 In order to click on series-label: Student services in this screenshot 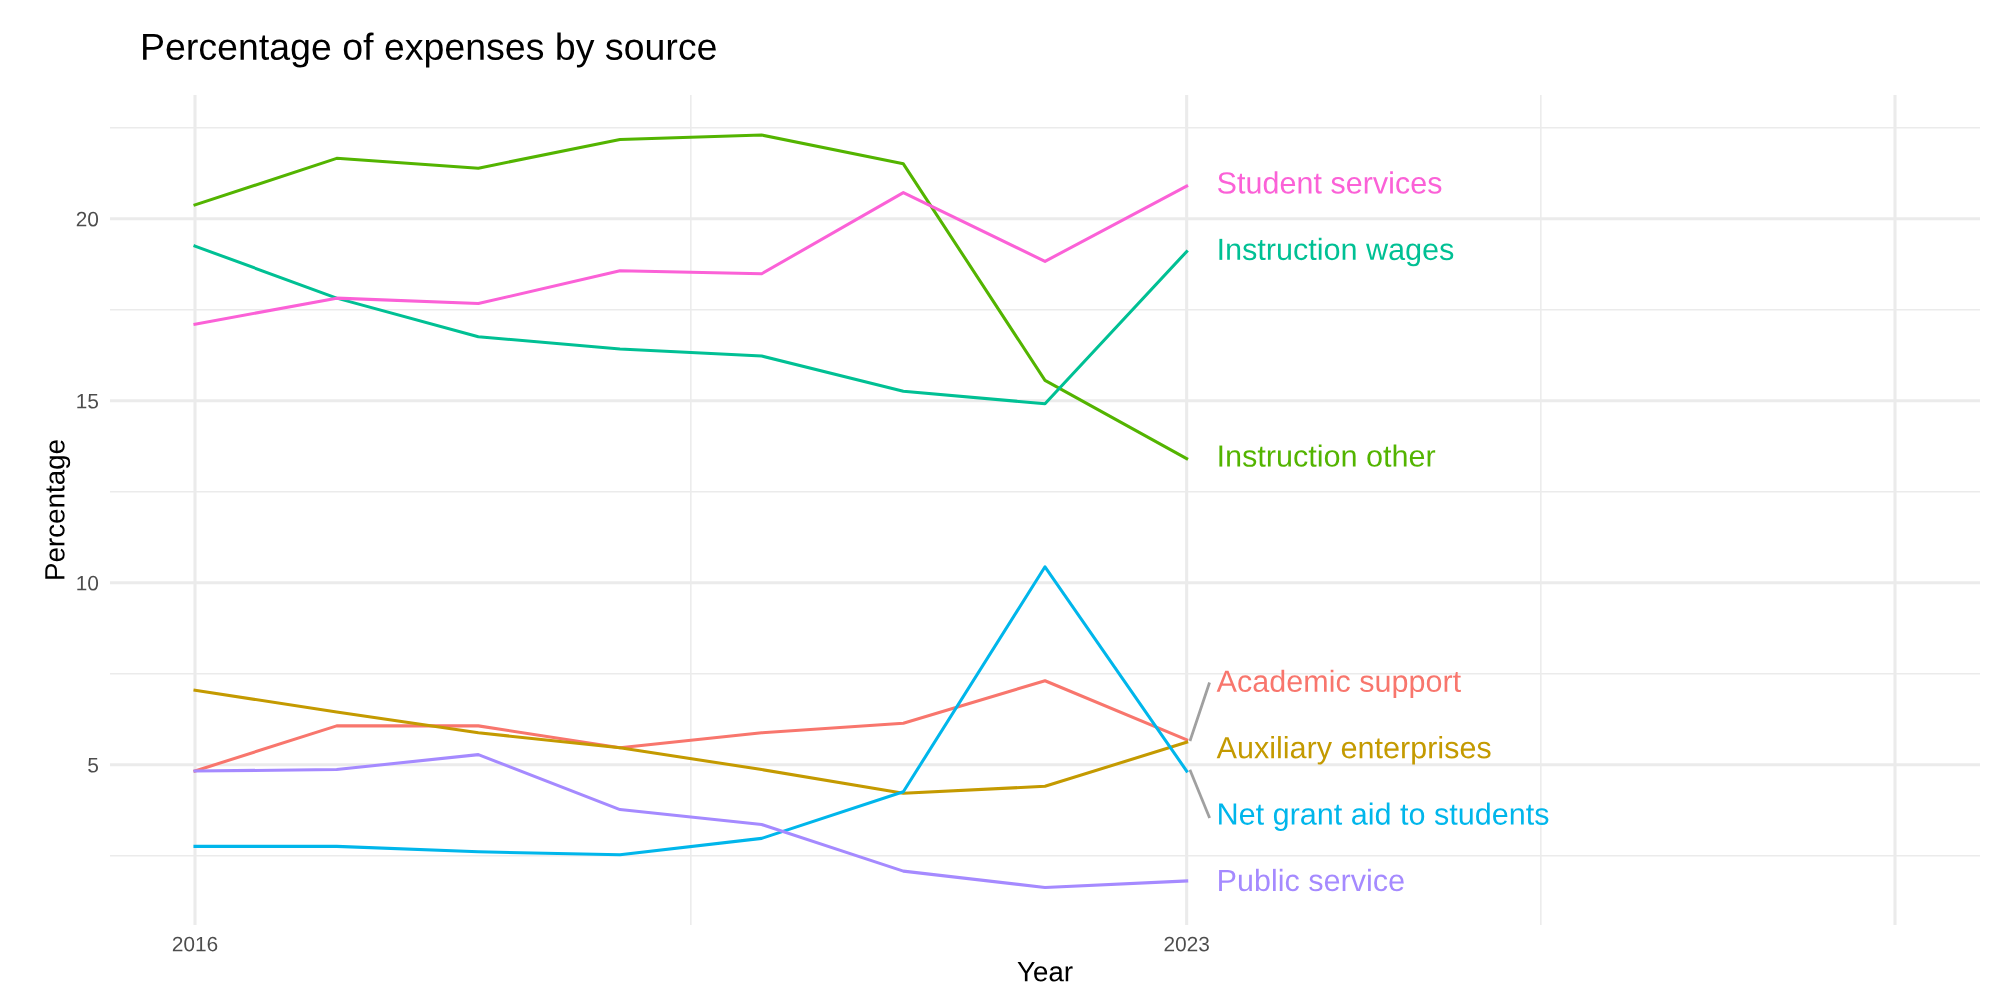, I will do `click(1329, 182)`.